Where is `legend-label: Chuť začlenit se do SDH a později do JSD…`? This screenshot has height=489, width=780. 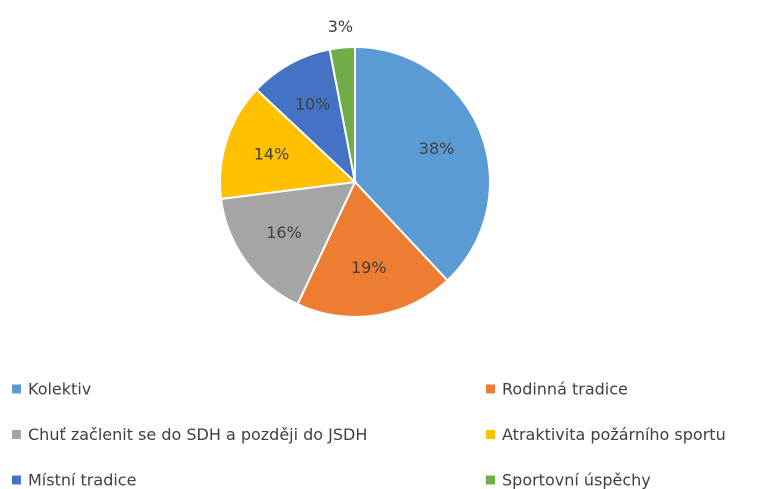
legend-label: Chuť začlenit se do SDH a později do JSD… is located at coordinates (197, 434).